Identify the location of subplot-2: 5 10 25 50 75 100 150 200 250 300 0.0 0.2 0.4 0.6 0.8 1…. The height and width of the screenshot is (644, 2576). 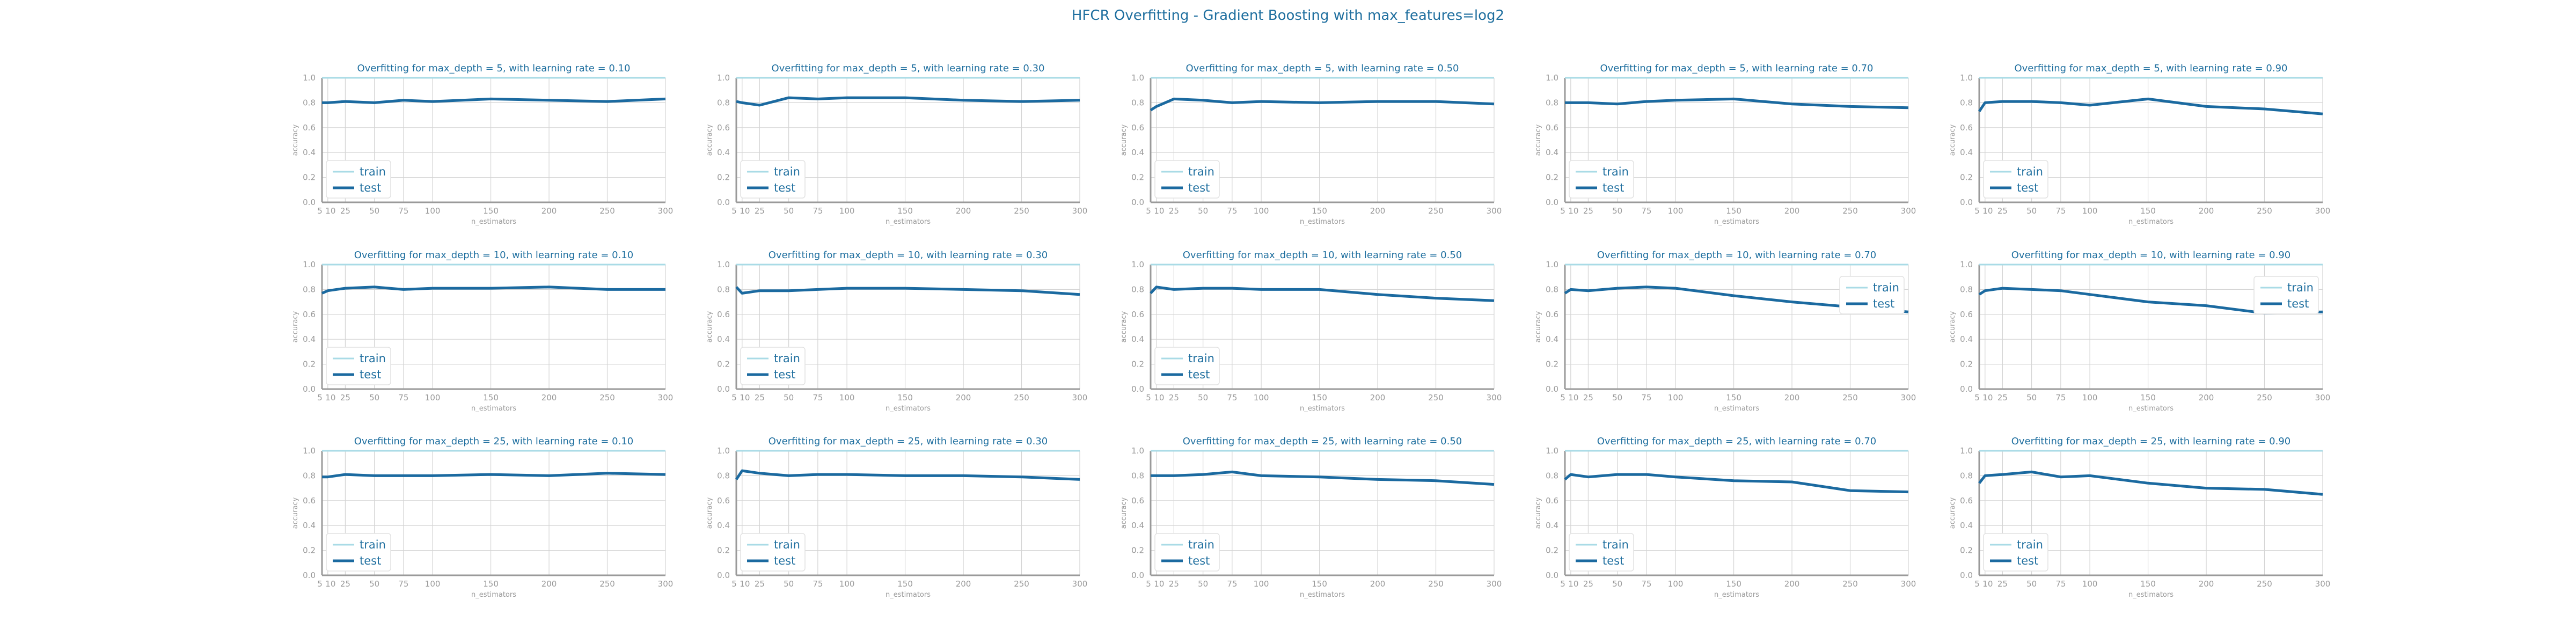
(896, 144).